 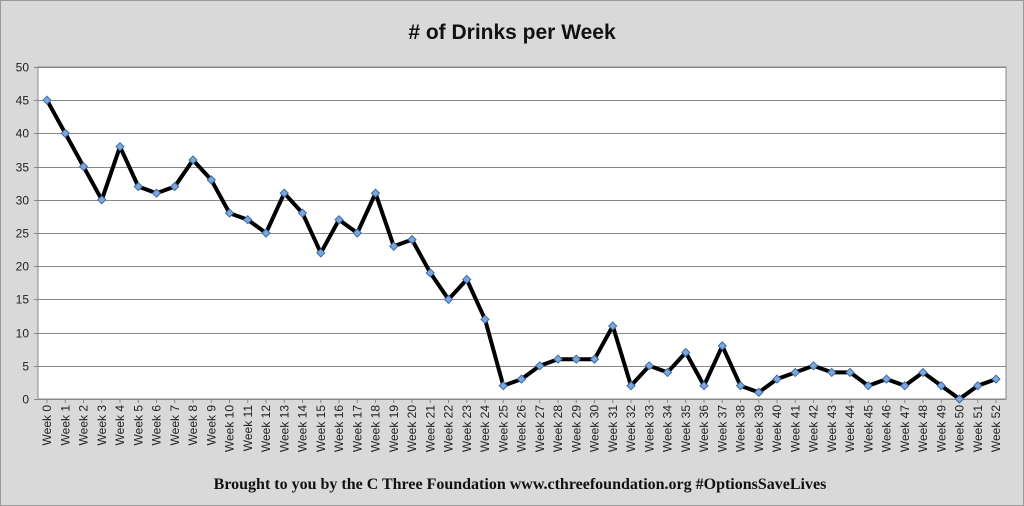 What do you see at coordinates (923, 428) in the screenshot?
I see `x-tick-label: Week 48` at bounding box center [923, 428].